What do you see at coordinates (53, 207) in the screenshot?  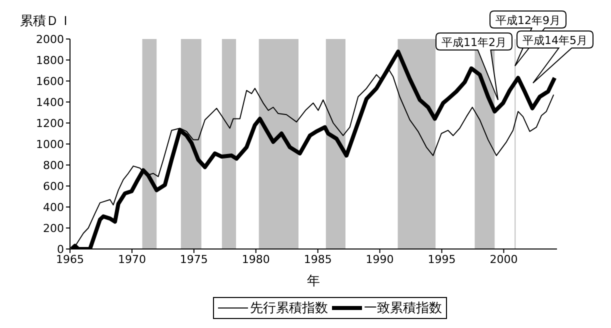 I see `y-tick-label: 400` at bounding box center [53, 207].